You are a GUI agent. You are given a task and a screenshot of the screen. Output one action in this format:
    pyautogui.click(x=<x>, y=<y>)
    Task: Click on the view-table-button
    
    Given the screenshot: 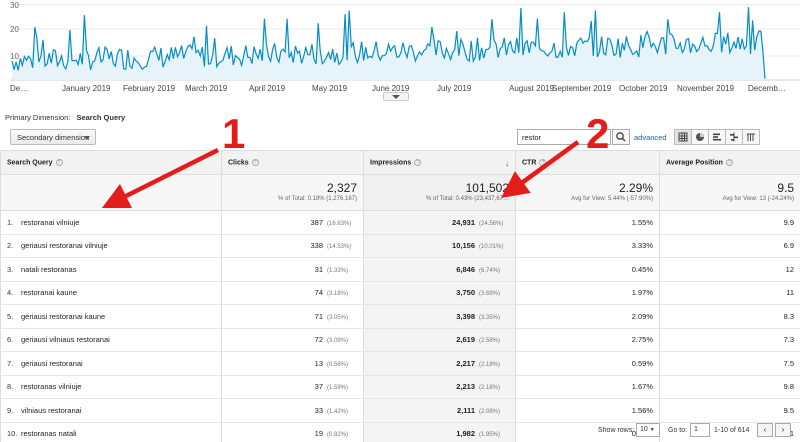 What is the action you would take?
    pyautogui.click(x=683, y=137)
    